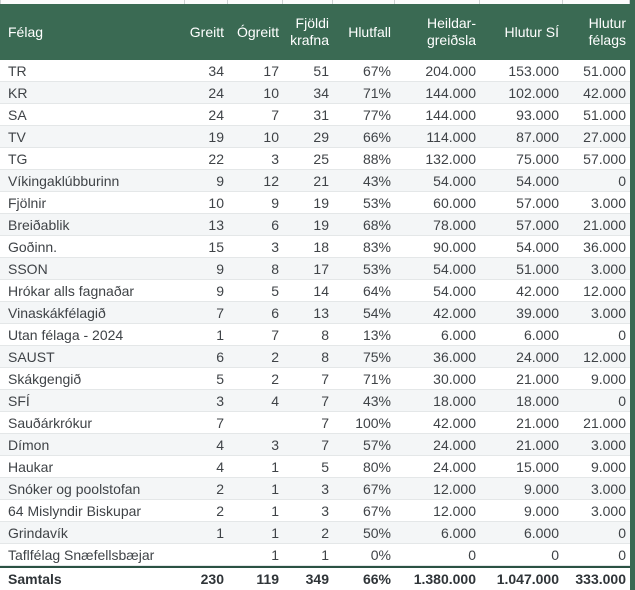 The image size is (635, 590). Describe the element at coordinates (533, 70) in the screenshot. I see `table-cell: 153.000` at that location.